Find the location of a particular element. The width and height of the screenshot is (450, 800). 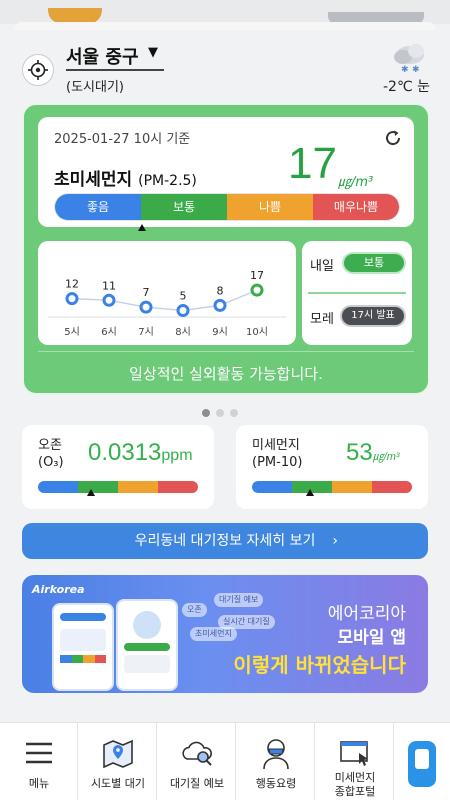

dayafter-badge: 17시 발표 is located at coordinates (373, 316).